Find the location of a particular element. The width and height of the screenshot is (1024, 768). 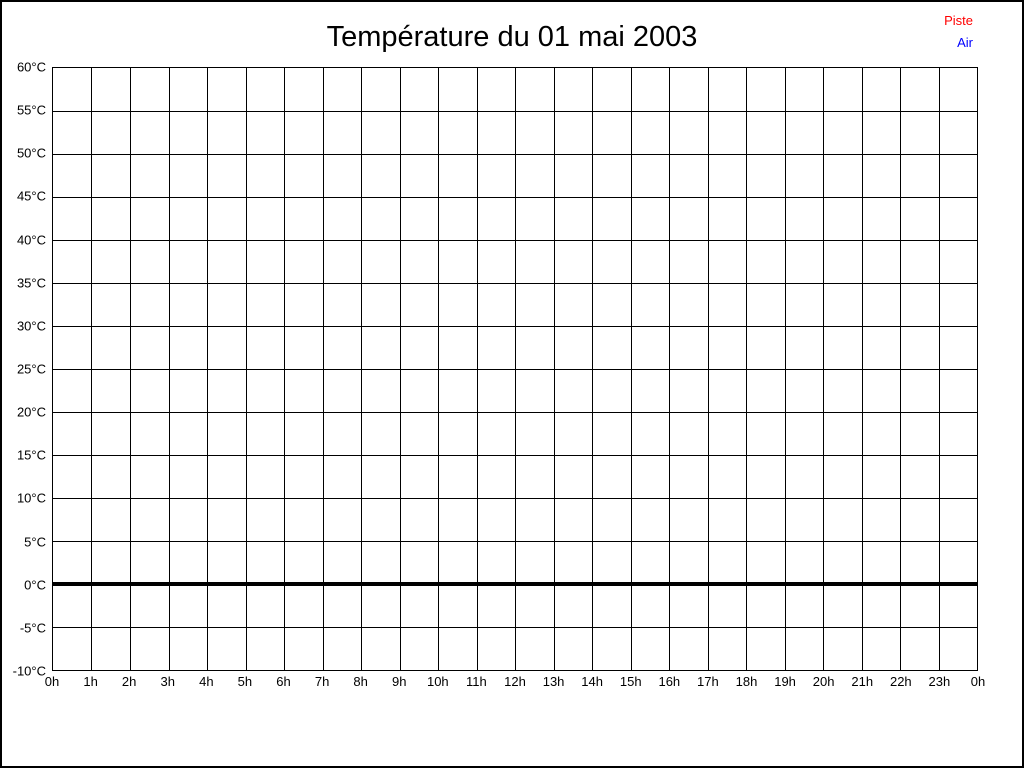

y-tick-label: 25°C is located at coordinates (31, 369).